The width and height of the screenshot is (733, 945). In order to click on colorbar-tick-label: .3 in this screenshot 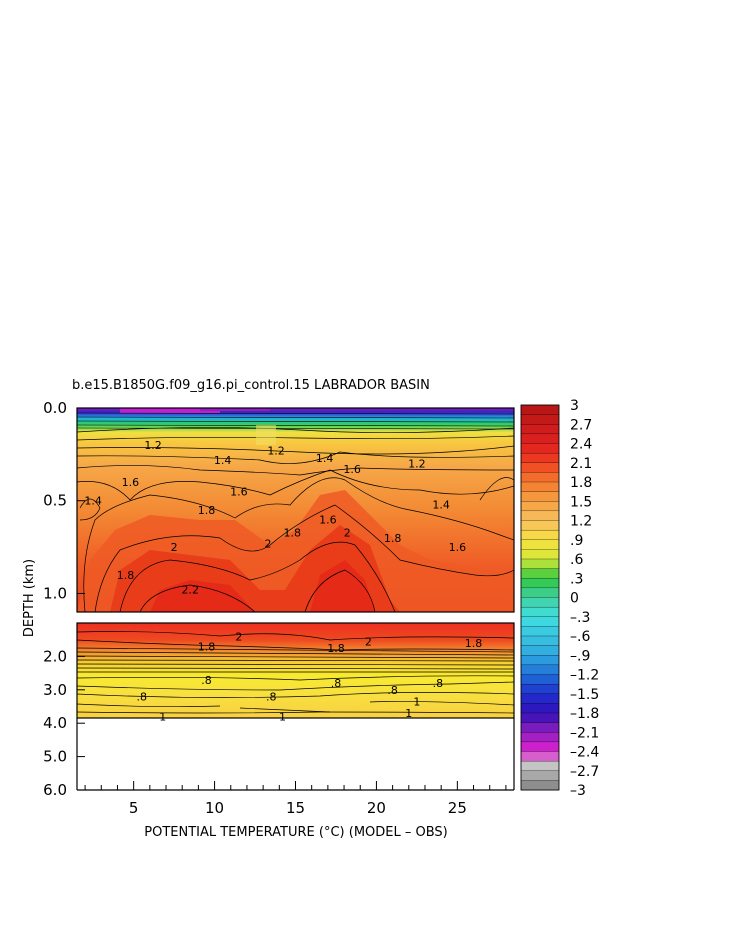, I will do `click(576, 579)`.